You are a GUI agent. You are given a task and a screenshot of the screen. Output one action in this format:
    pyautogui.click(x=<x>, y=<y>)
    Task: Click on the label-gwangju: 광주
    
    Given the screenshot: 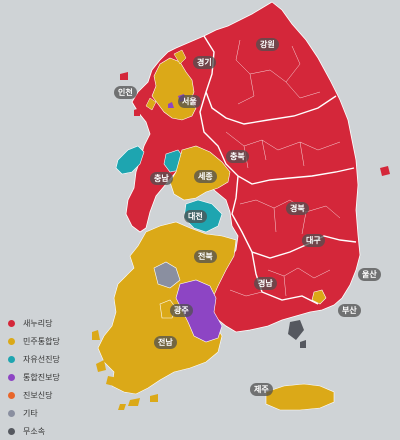 What is the action you would take?
    pyautogui.click(x=181, y=310)
    